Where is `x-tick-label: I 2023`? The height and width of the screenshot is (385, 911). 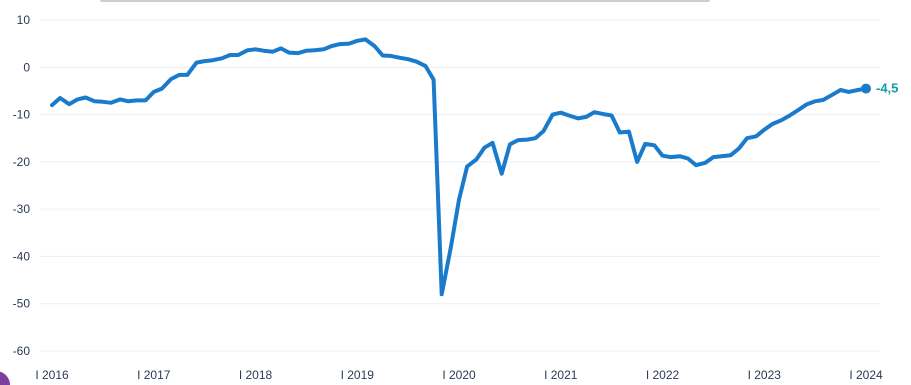
x-tick-label: I 2023 is located at coordinates (765, 375).